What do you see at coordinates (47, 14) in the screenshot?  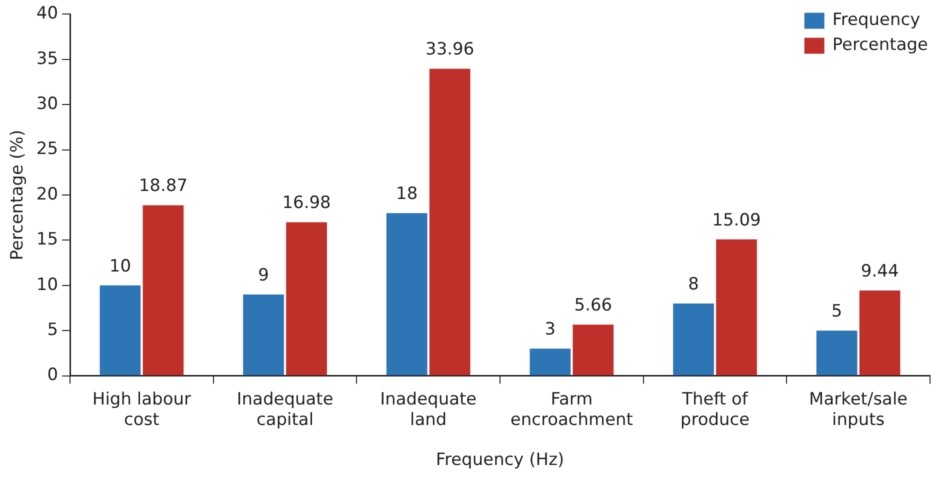 I see `y-tick-label: 40` at bounding box center [47, 14].